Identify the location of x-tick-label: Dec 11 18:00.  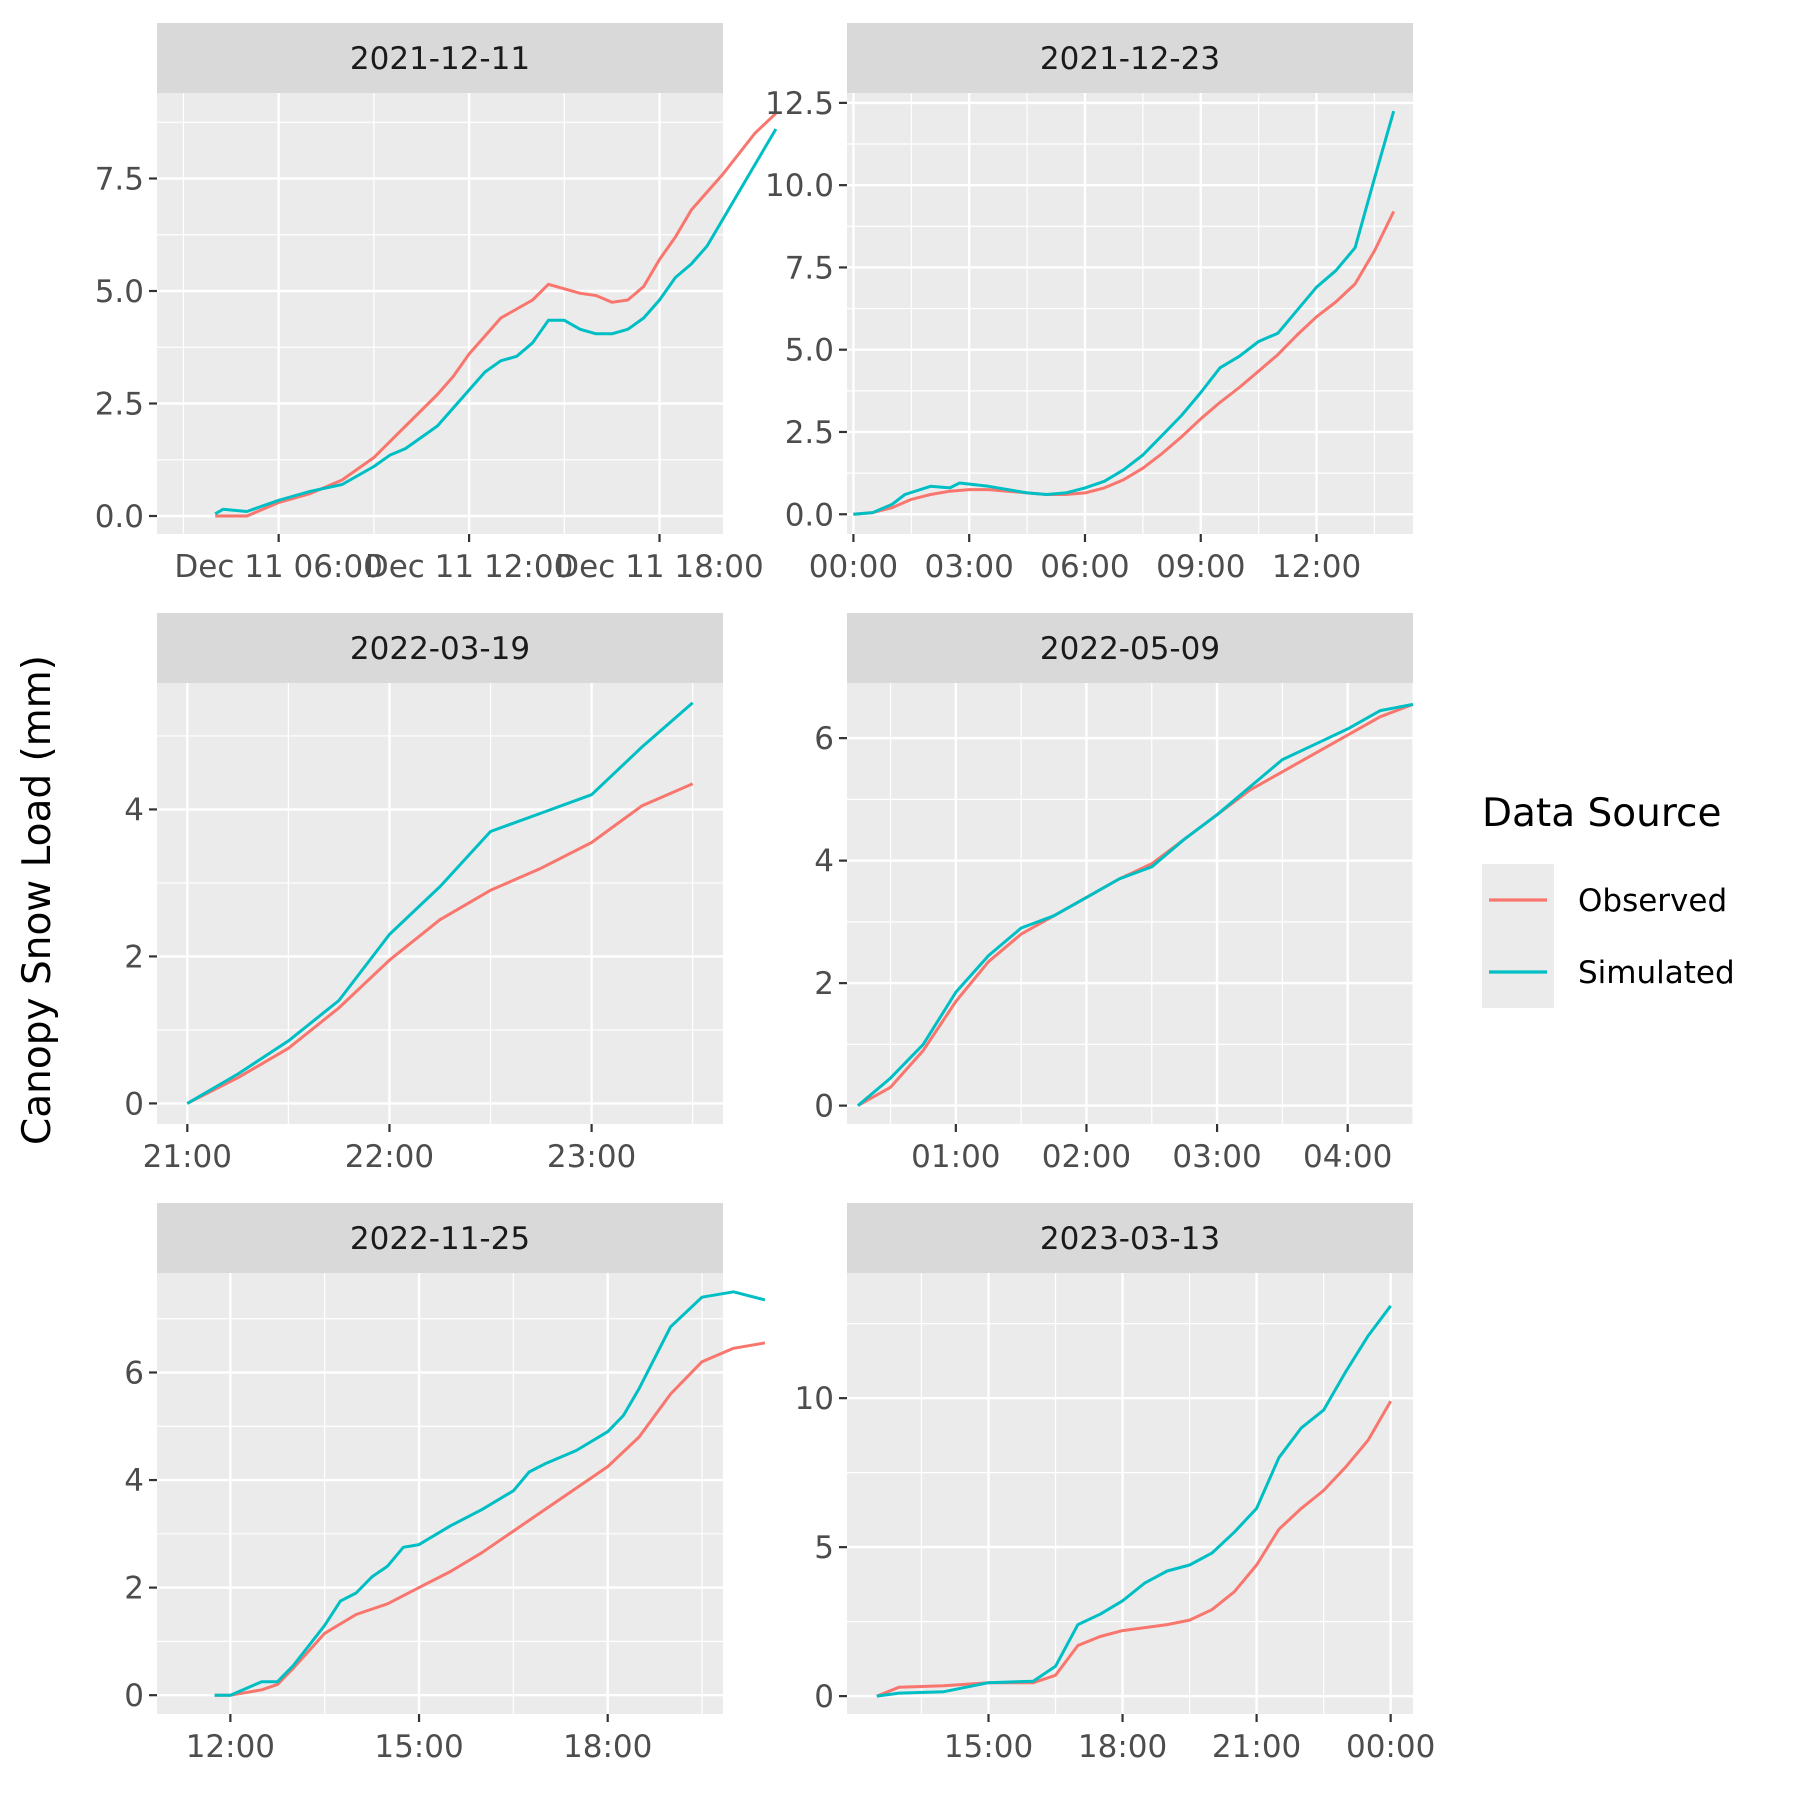
(659, 567).